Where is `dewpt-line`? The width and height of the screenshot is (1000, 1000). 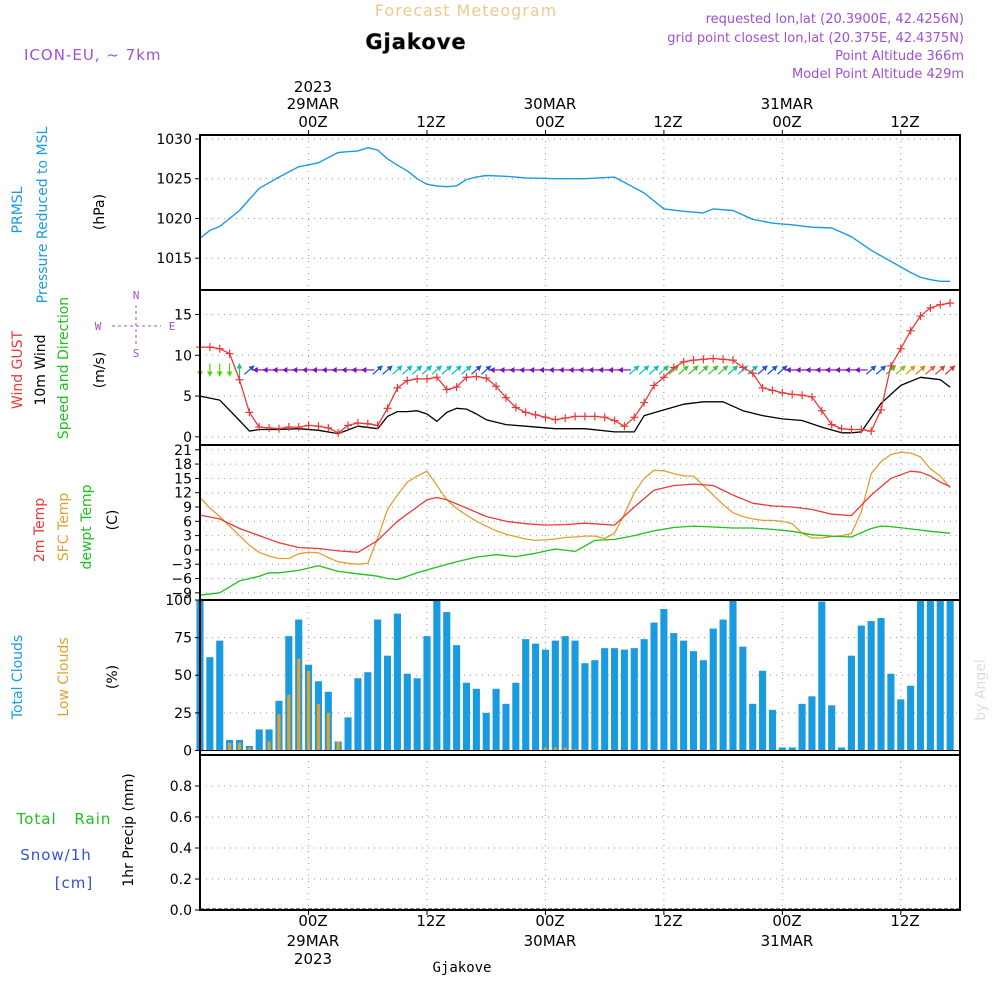 dewpt-line is located at coordinates (575, 560).